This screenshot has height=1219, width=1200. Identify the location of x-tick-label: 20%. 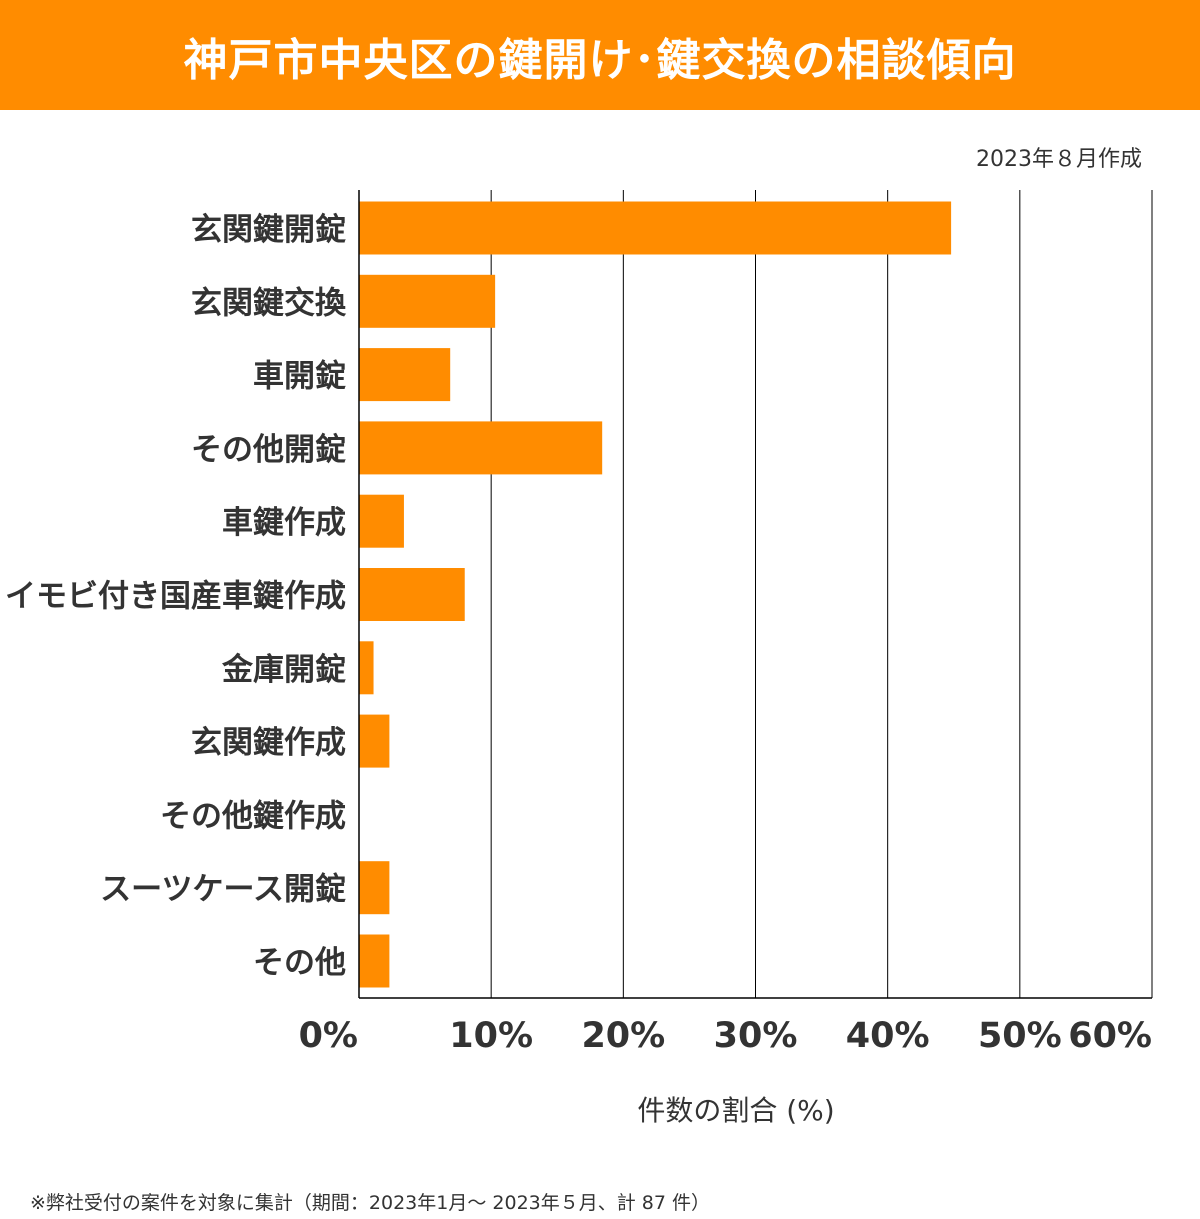
(623, 1036).